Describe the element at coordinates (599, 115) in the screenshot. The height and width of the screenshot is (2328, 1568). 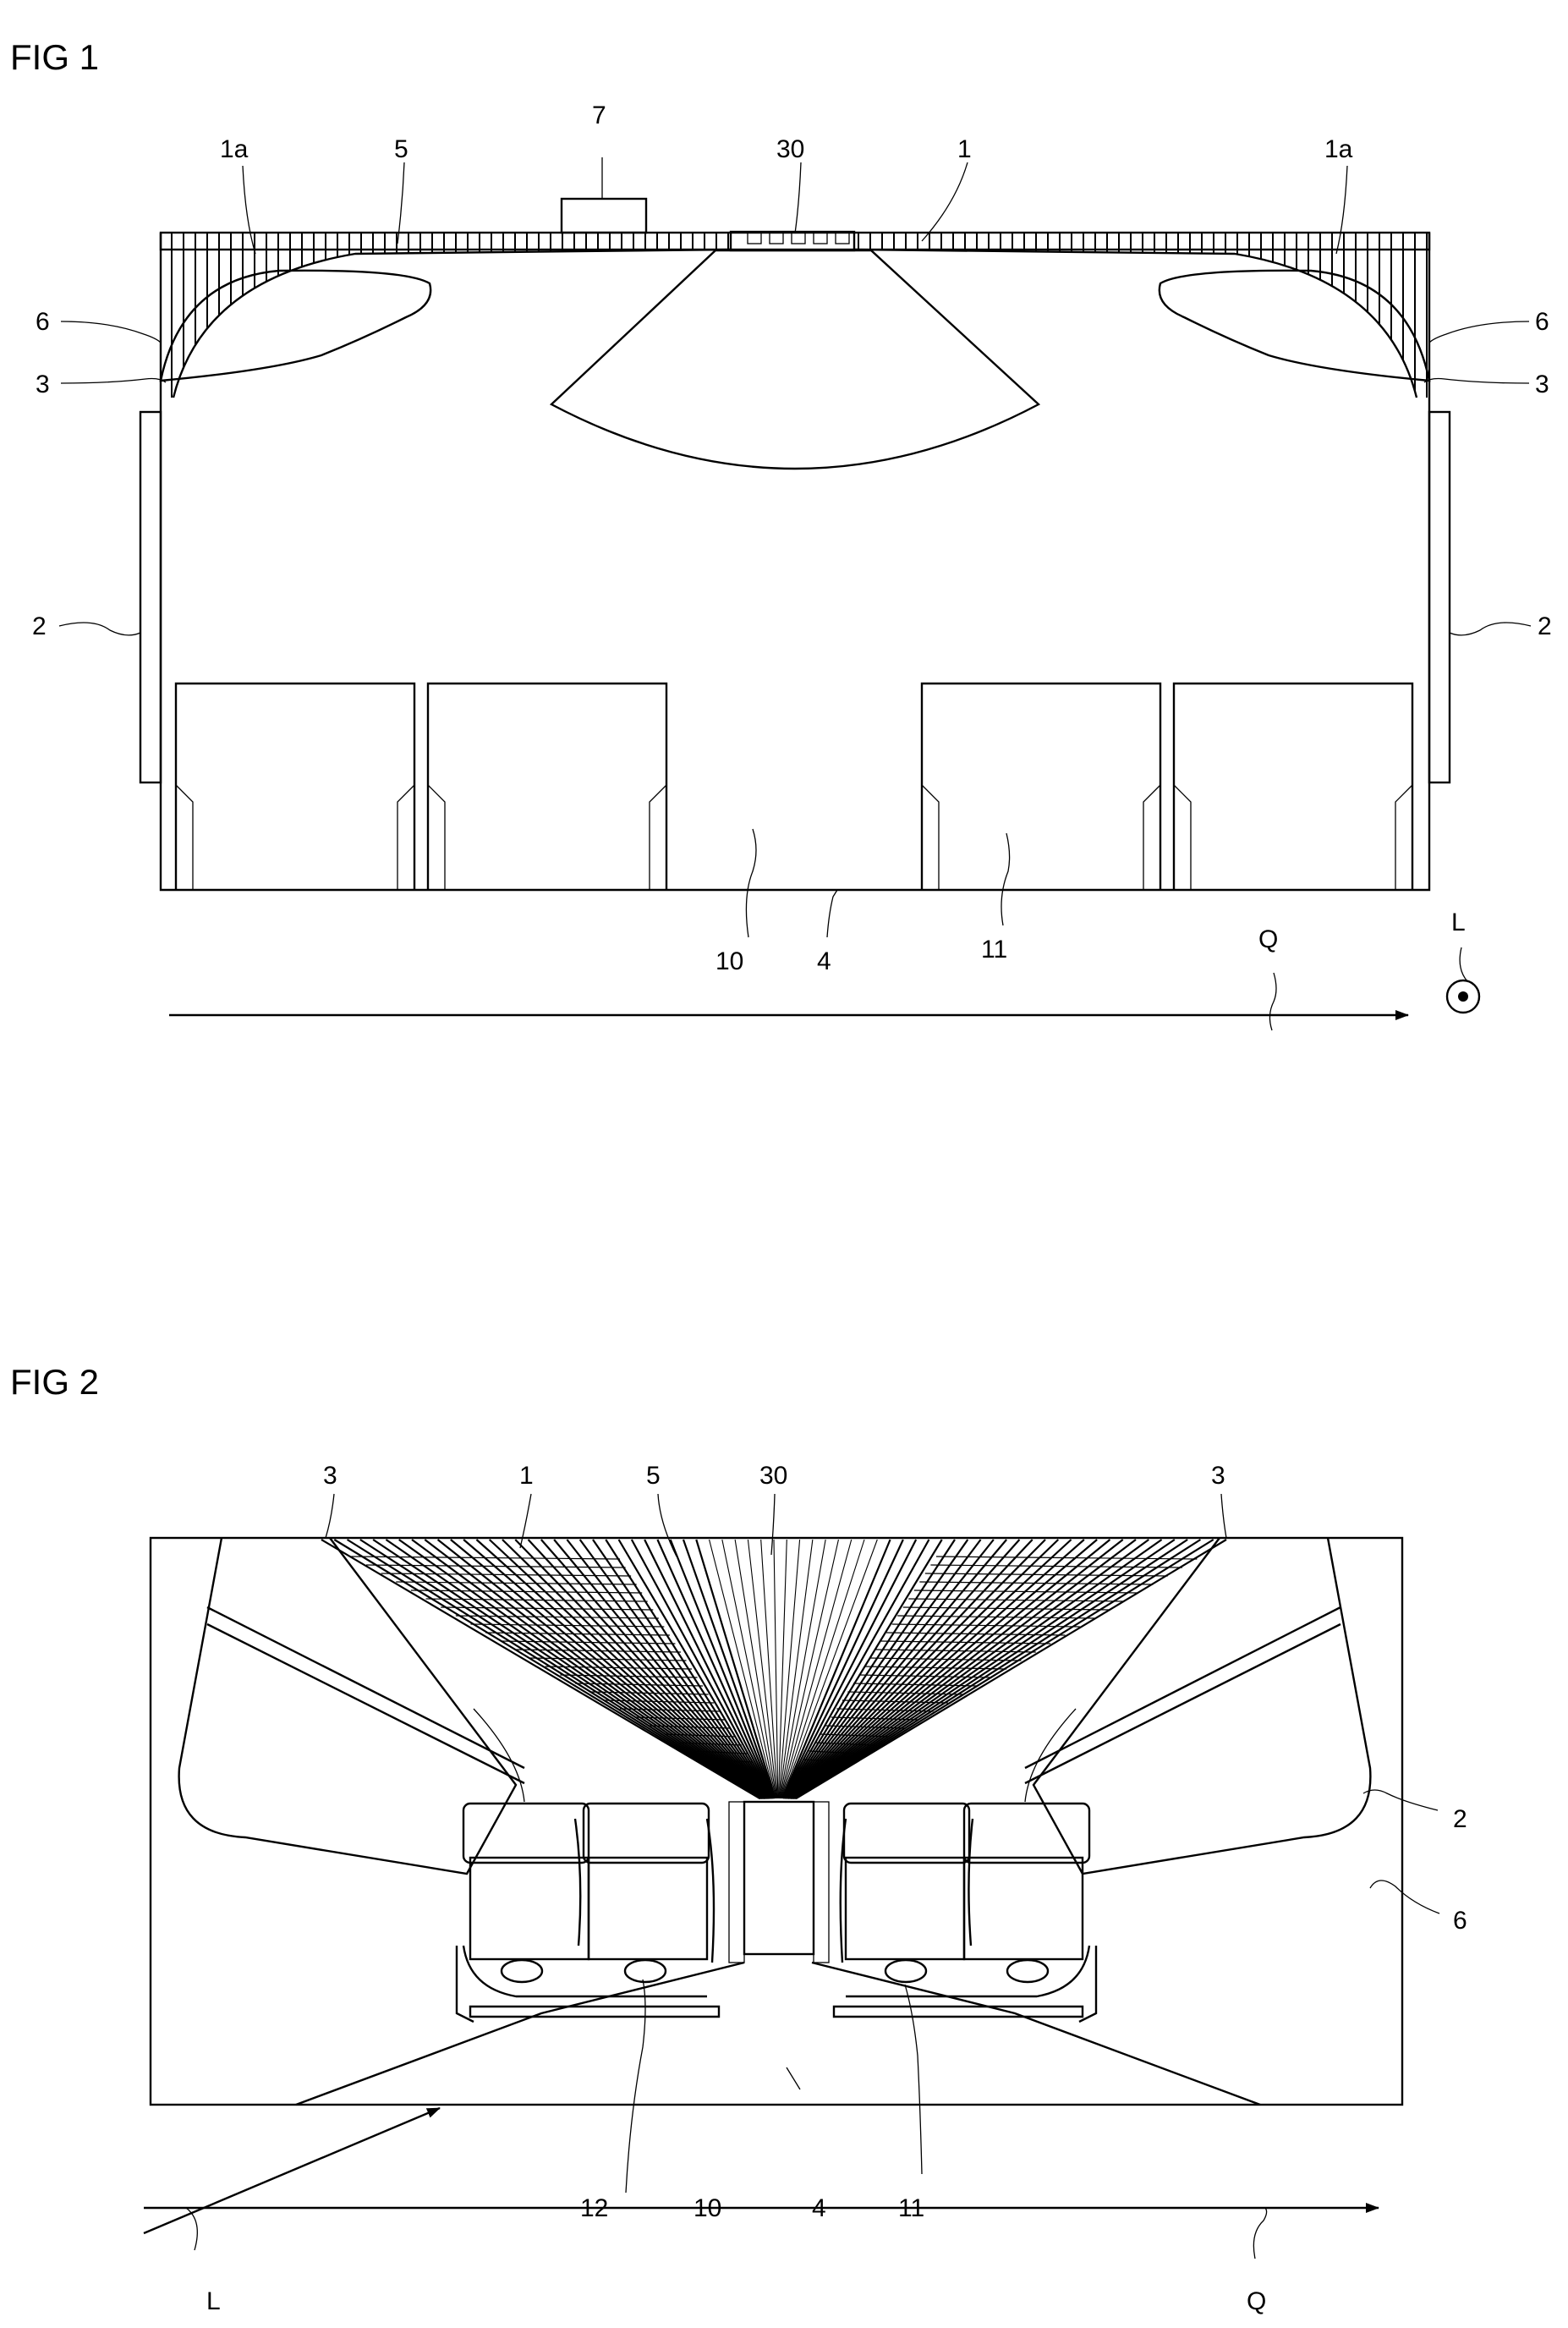
I see `fig1-label-7: 7` at that location.